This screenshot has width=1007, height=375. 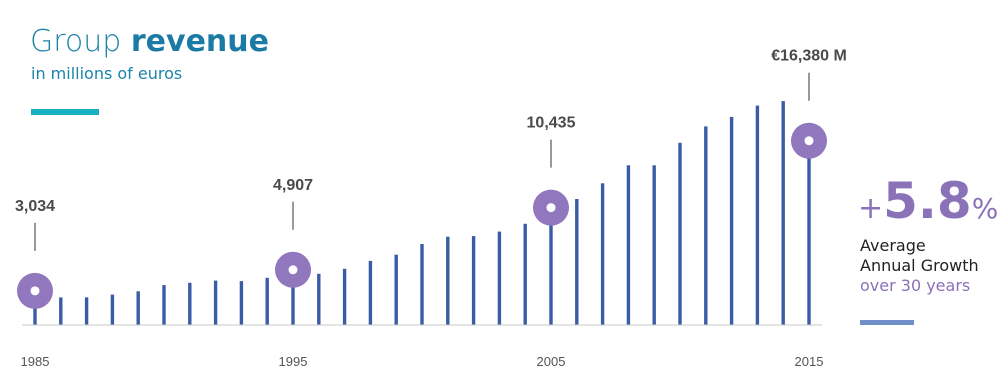 What do you see at coordinates (887, 322) in the screenshot?
I see `growth-underline` at bounding box center [887, 322].